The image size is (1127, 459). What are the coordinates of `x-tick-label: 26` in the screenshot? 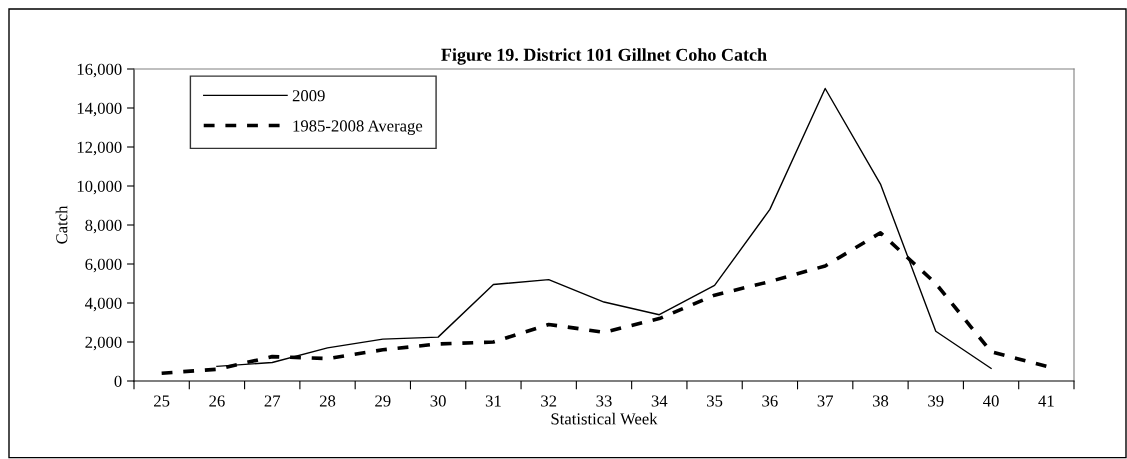 It's located at (217, 401).